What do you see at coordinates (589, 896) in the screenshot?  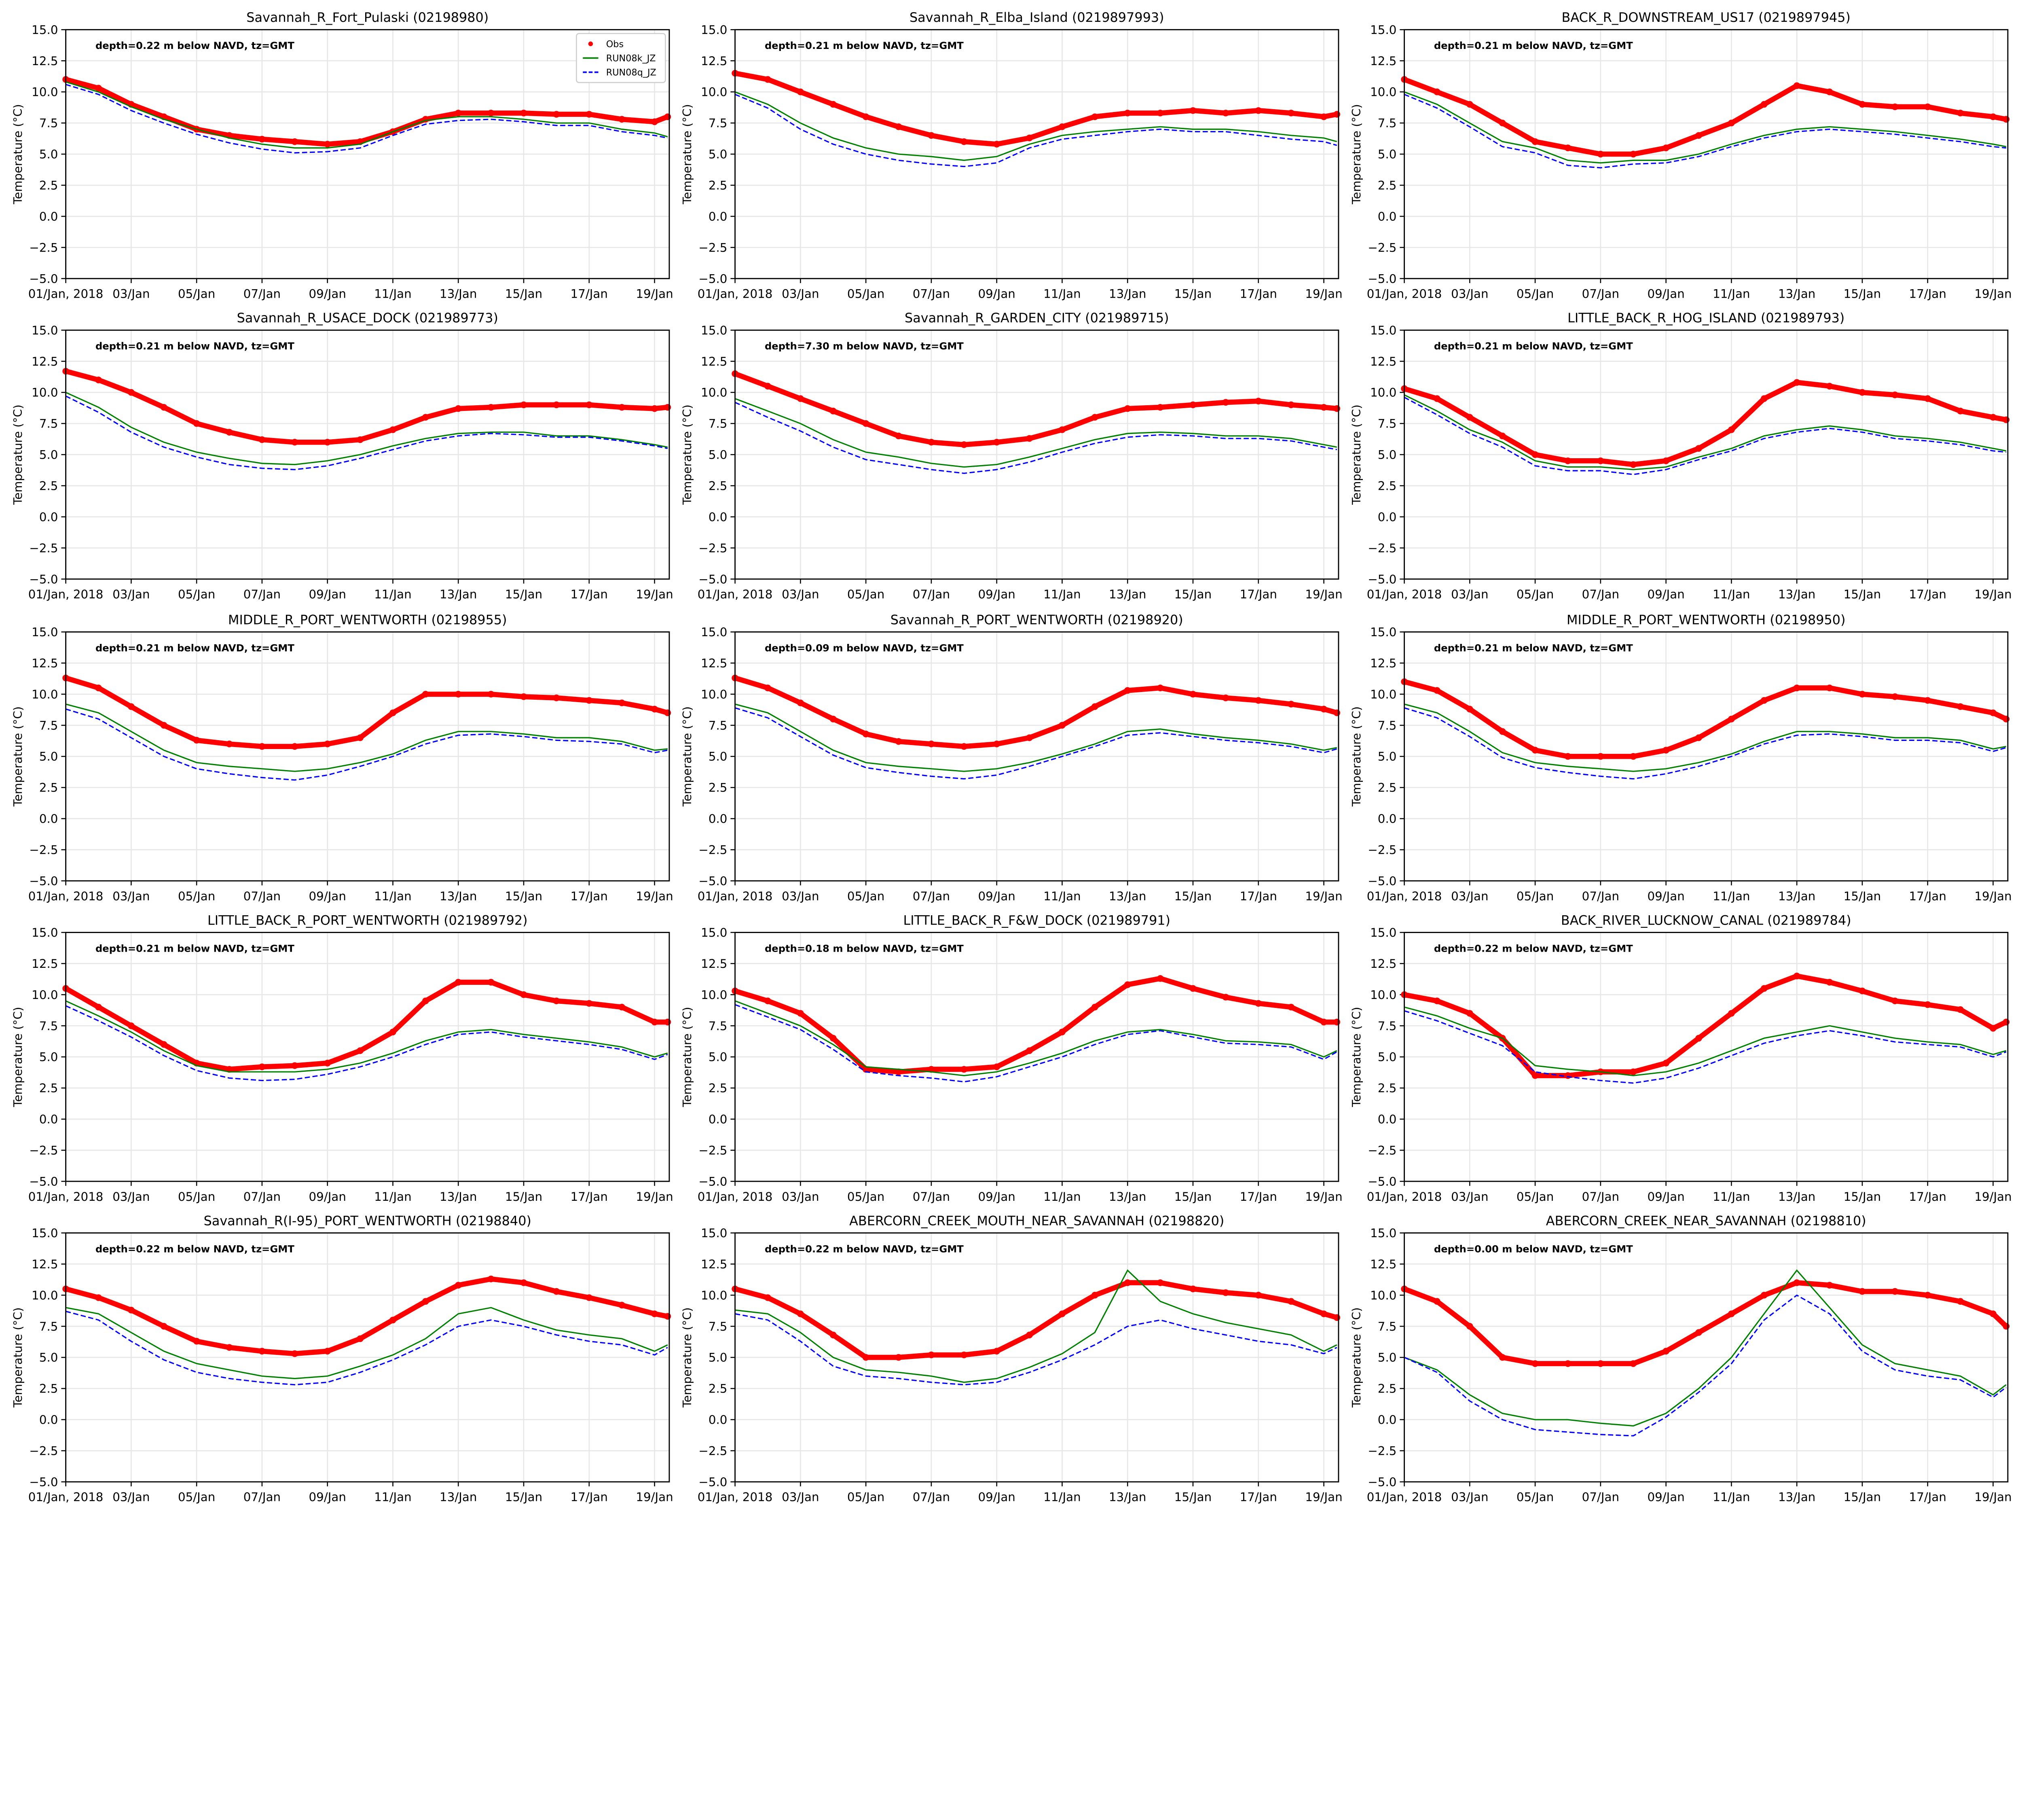 I see `x-tick-label: 17/Jan` at bounding box center [589, 896].